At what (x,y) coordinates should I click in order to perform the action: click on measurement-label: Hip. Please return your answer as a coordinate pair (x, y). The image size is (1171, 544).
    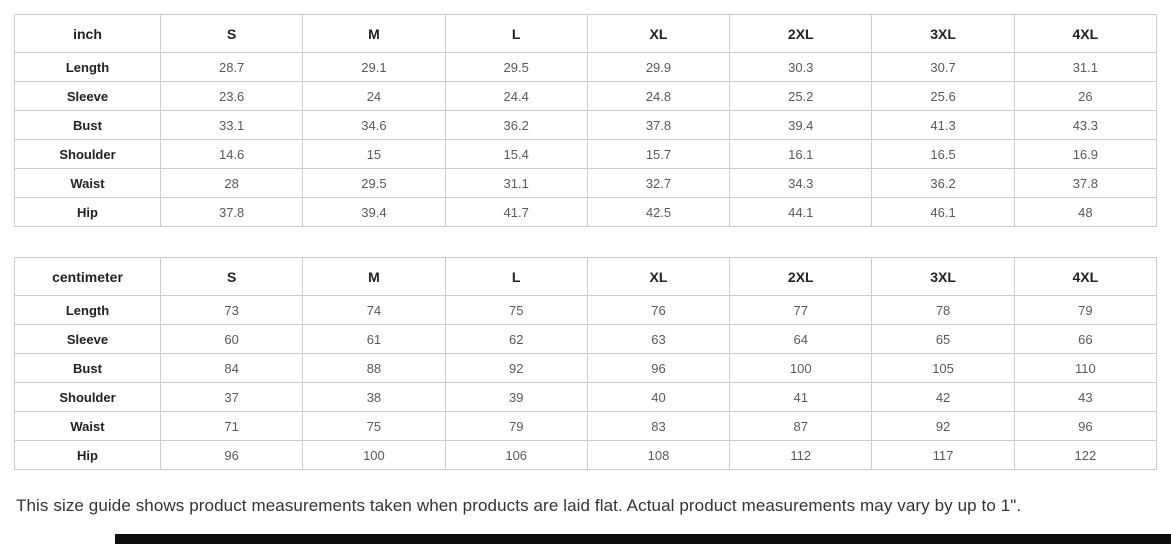
    Looking at the image, I should click on (87, 212).